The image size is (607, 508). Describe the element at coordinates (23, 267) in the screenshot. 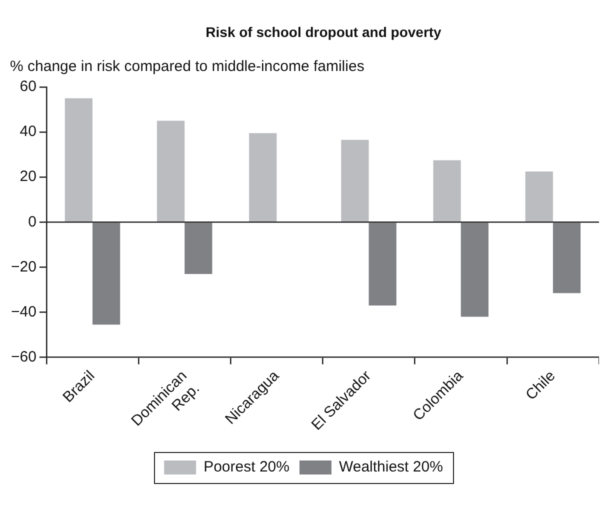

I see `y-tick-label: −20` at that location.